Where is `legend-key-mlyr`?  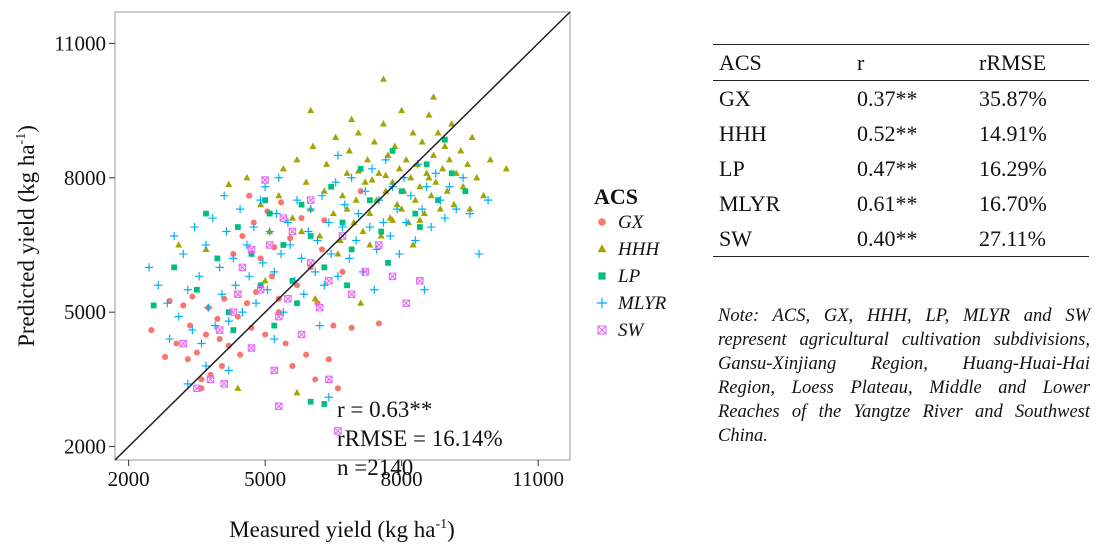
legend-key-mlyr is located at coordinates (602, 303).